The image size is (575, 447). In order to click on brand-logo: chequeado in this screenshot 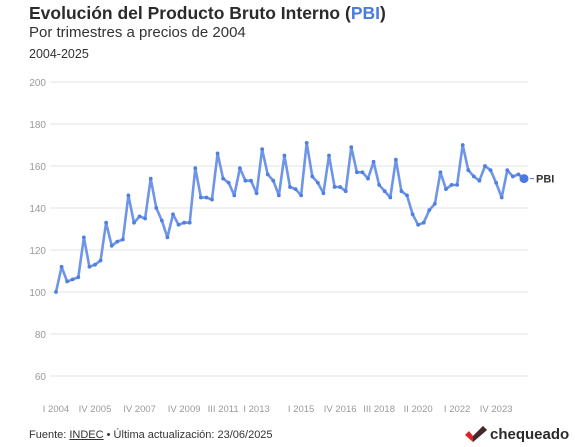, I will do `click(517, 434)`.